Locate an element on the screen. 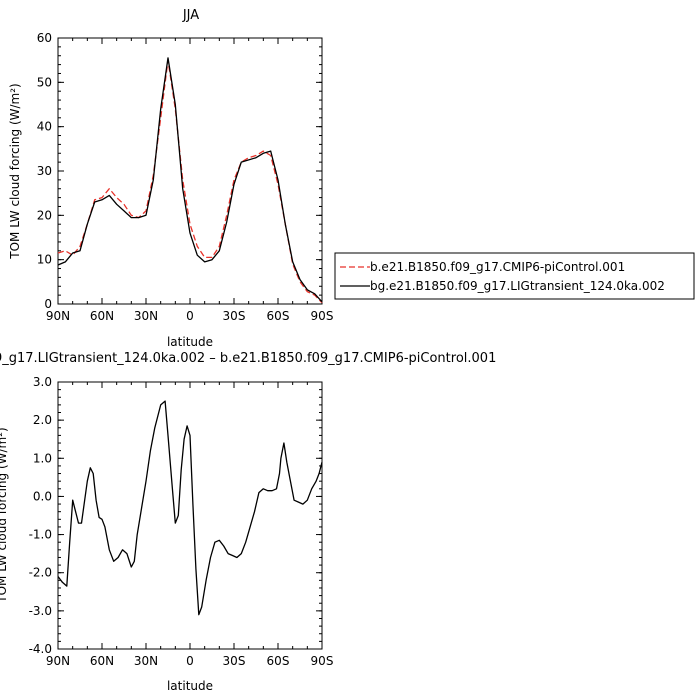 This screenshot has height=700, width=700. bottom-chart-y-tick-label: -3.0 is located at coordinates (40, 611).